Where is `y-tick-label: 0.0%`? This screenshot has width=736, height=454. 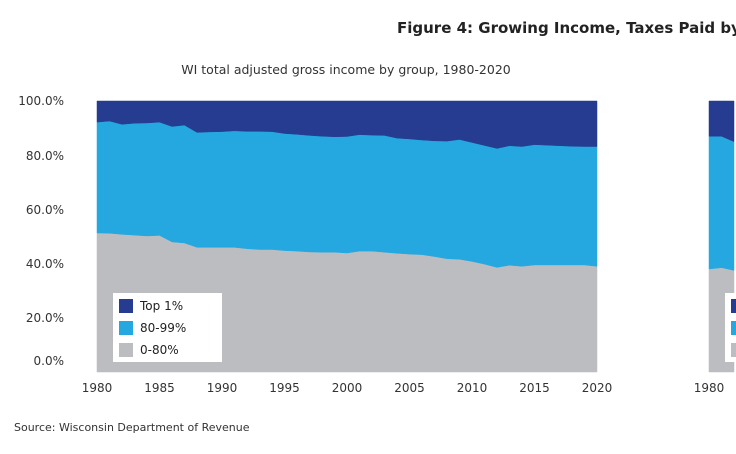
y-tick-label: 0.0% is located at coordinates (49, 361).